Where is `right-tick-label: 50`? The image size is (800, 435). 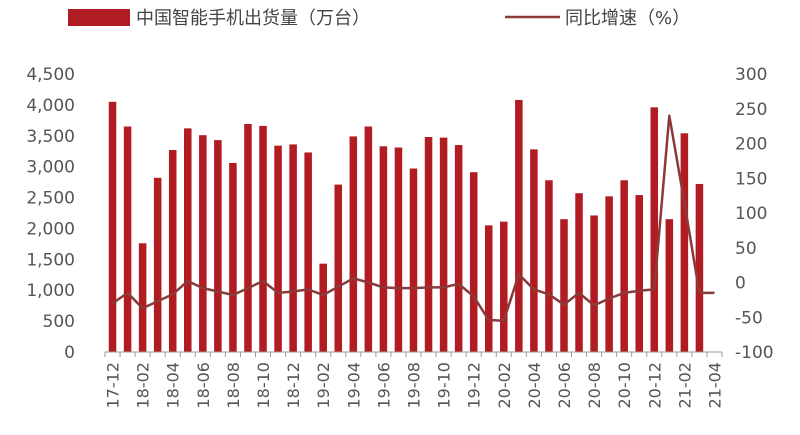 right-tick-label: 50 is located at coordinates (746, 249).